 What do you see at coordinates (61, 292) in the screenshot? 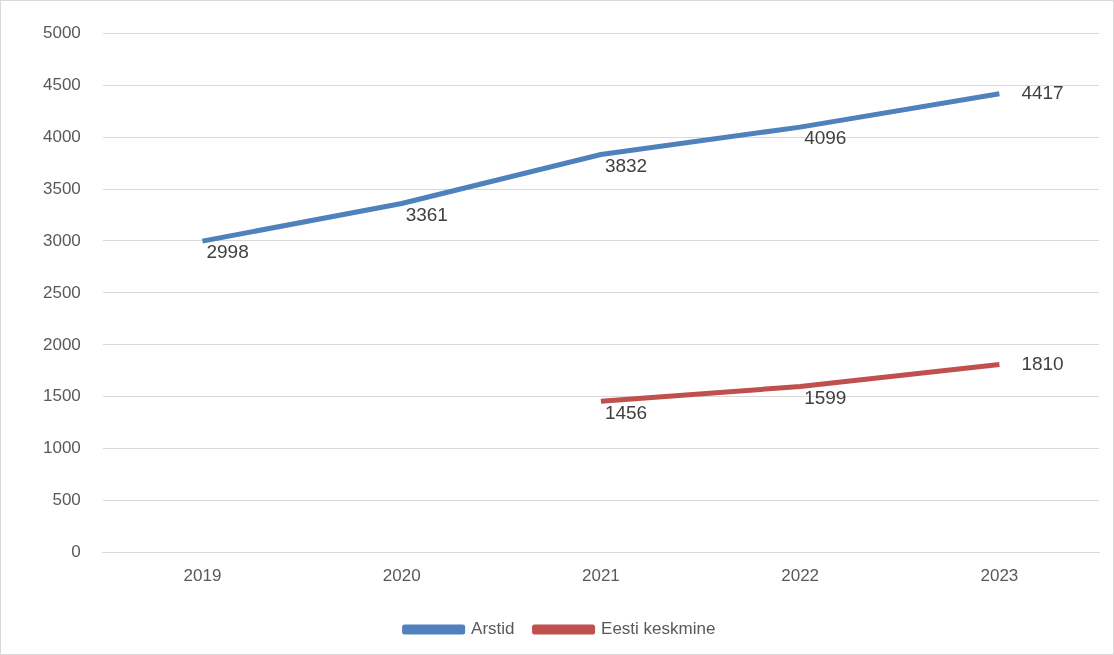
I see `y-tick-label: 2500` at bounding box center [61, 292].